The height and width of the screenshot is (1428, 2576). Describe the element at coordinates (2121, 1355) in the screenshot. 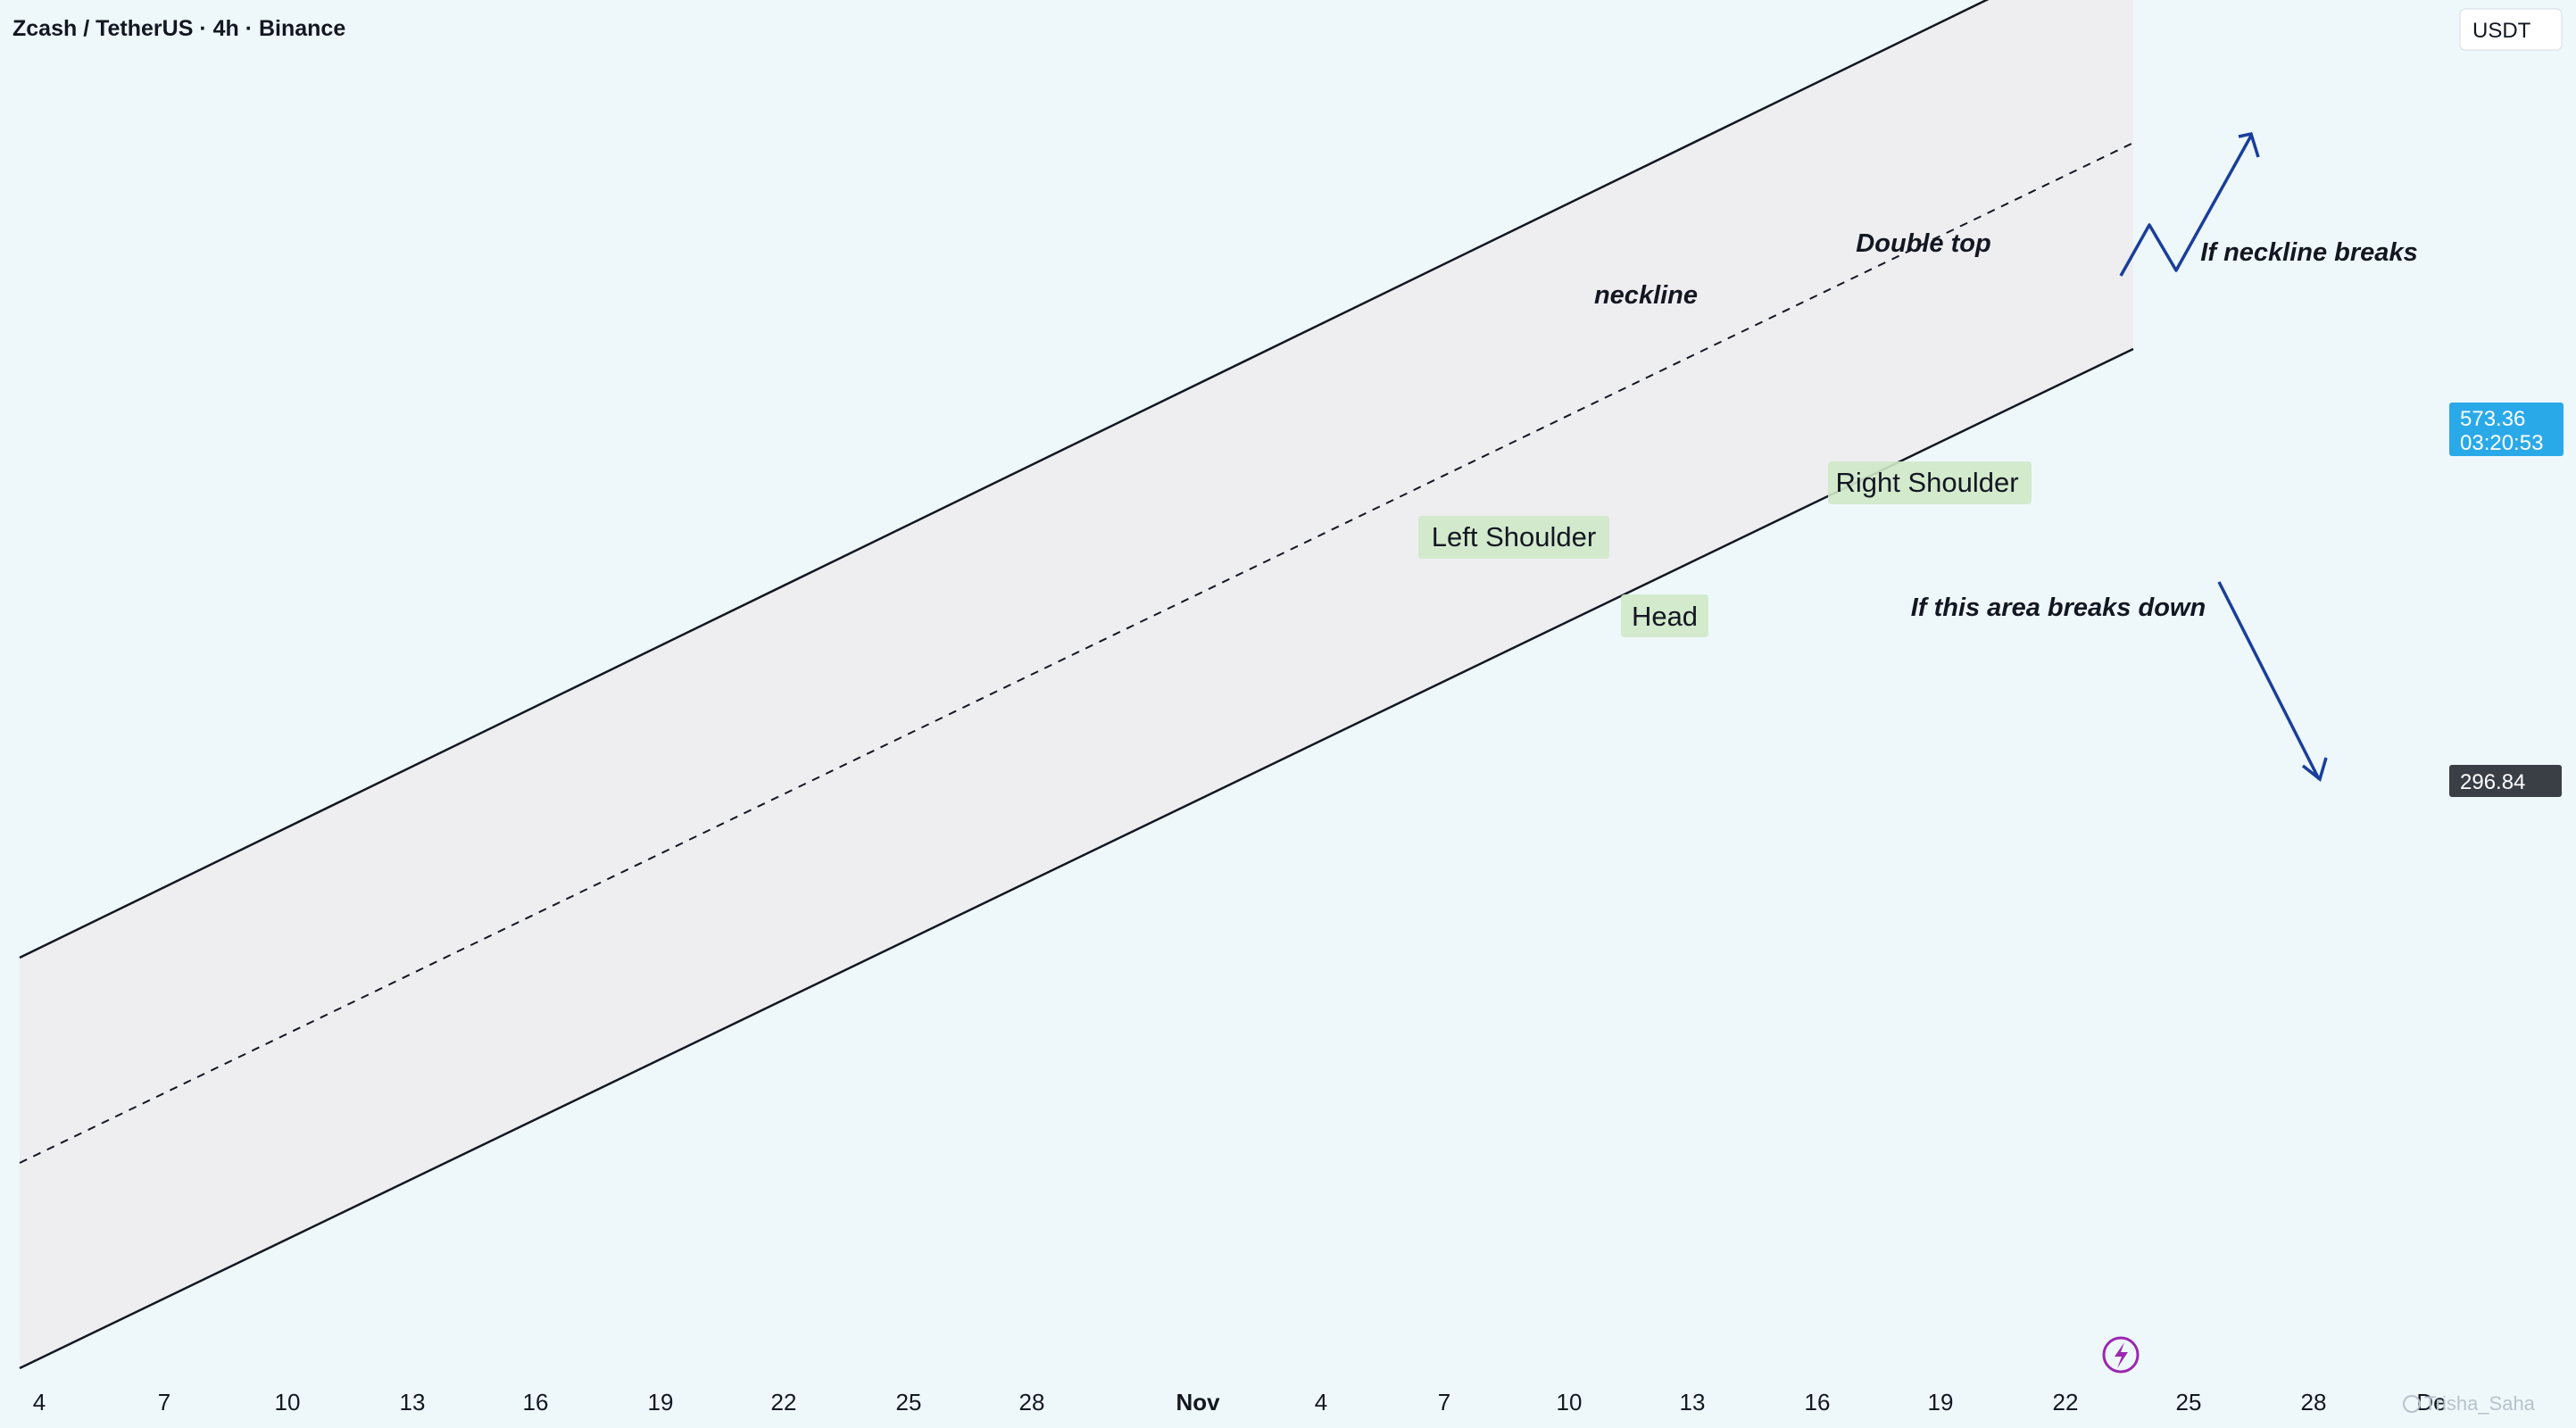

I see `lightning-icon` at that location.